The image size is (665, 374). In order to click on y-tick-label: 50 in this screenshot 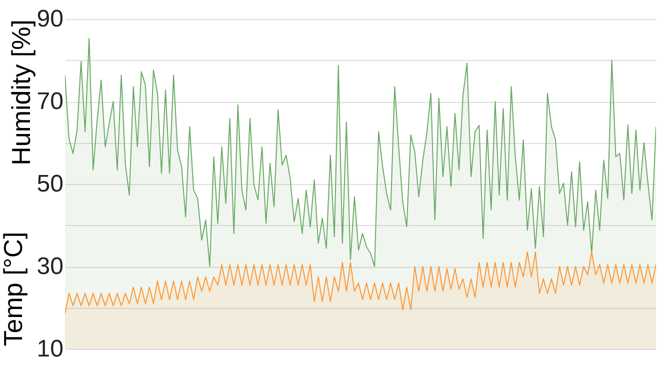, I will do `click(50, 184)`.